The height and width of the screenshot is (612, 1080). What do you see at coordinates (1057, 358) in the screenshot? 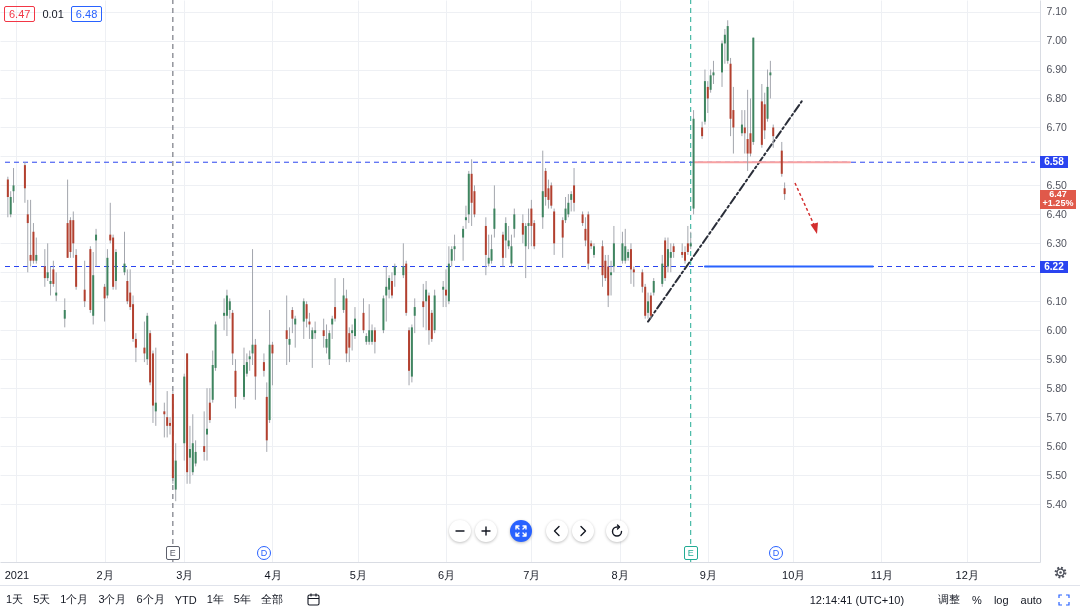
I see `y-tick-label: 5.90` at bounding box center [1057, 358].